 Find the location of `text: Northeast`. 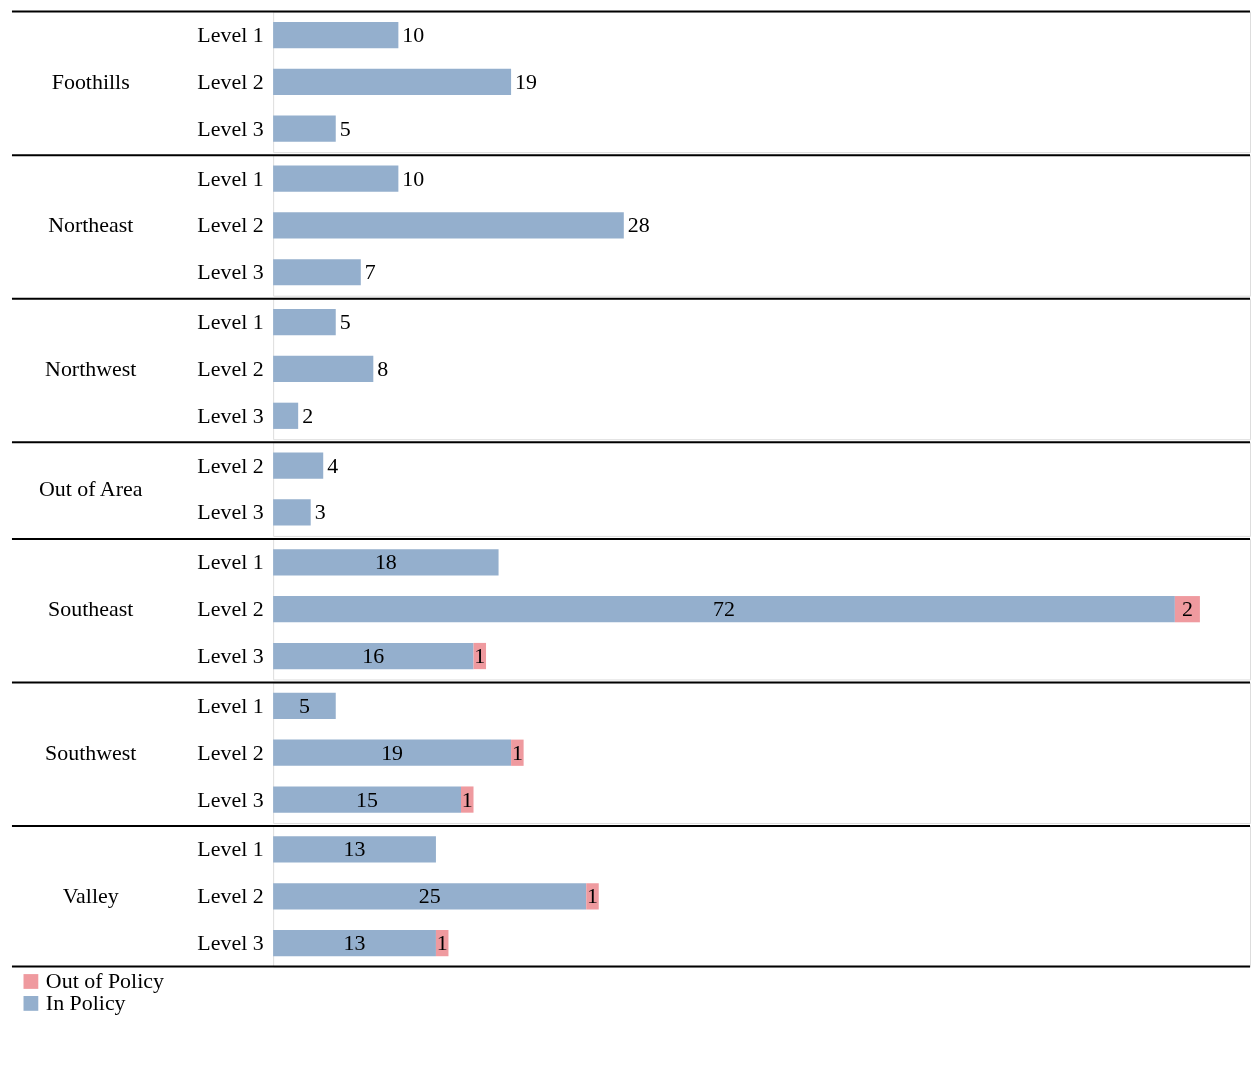

text: Northeast is located at coordinates (91, 225).